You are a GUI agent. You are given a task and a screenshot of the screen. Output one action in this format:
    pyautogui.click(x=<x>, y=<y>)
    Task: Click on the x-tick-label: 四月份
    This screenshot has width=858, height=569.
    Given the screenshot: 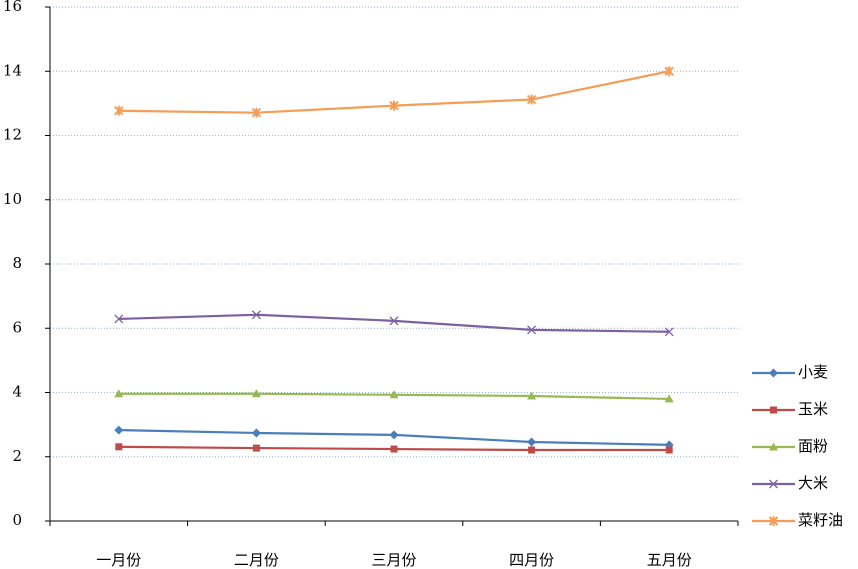 What is the action you would take?
    pyautogui.click(x=531, y=560)
    